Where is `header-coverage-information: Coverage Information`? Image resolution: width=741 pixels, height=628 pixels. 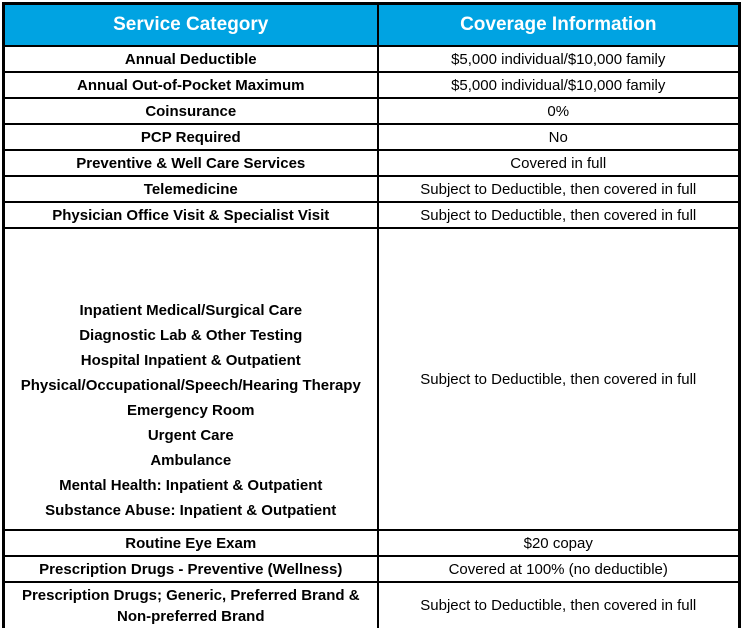
header-coverage-information: Coverage Information is located at coordinates (558, 24).